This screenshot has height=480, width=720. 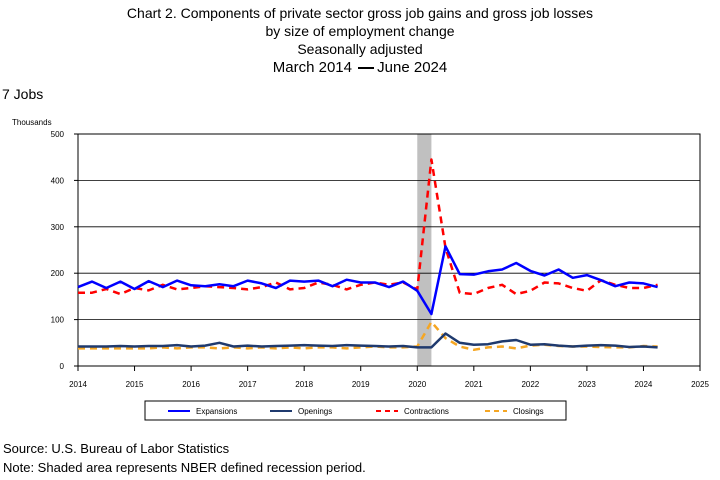 What do you see at coordinates (366, 68) in the screenshot?
I see `period-dash` at bounding box center [366, 68].